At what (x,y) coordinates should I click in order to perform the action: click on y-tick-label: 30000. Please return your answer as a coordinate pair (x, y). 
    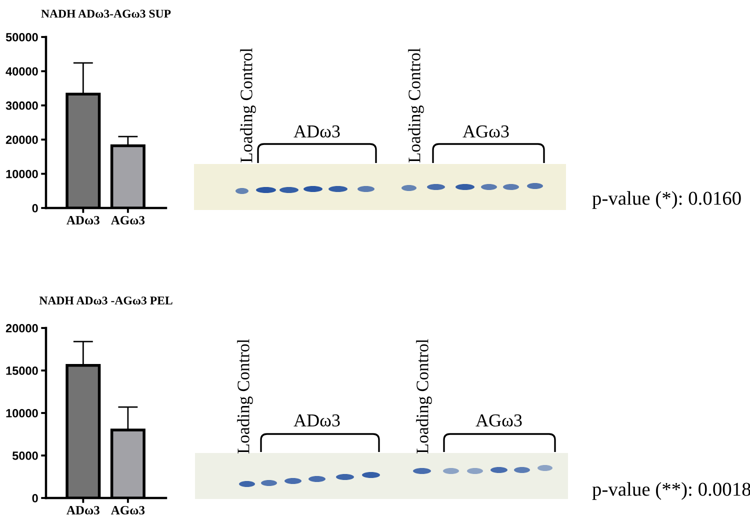
    Looking at the image, I should click on (22, 105).